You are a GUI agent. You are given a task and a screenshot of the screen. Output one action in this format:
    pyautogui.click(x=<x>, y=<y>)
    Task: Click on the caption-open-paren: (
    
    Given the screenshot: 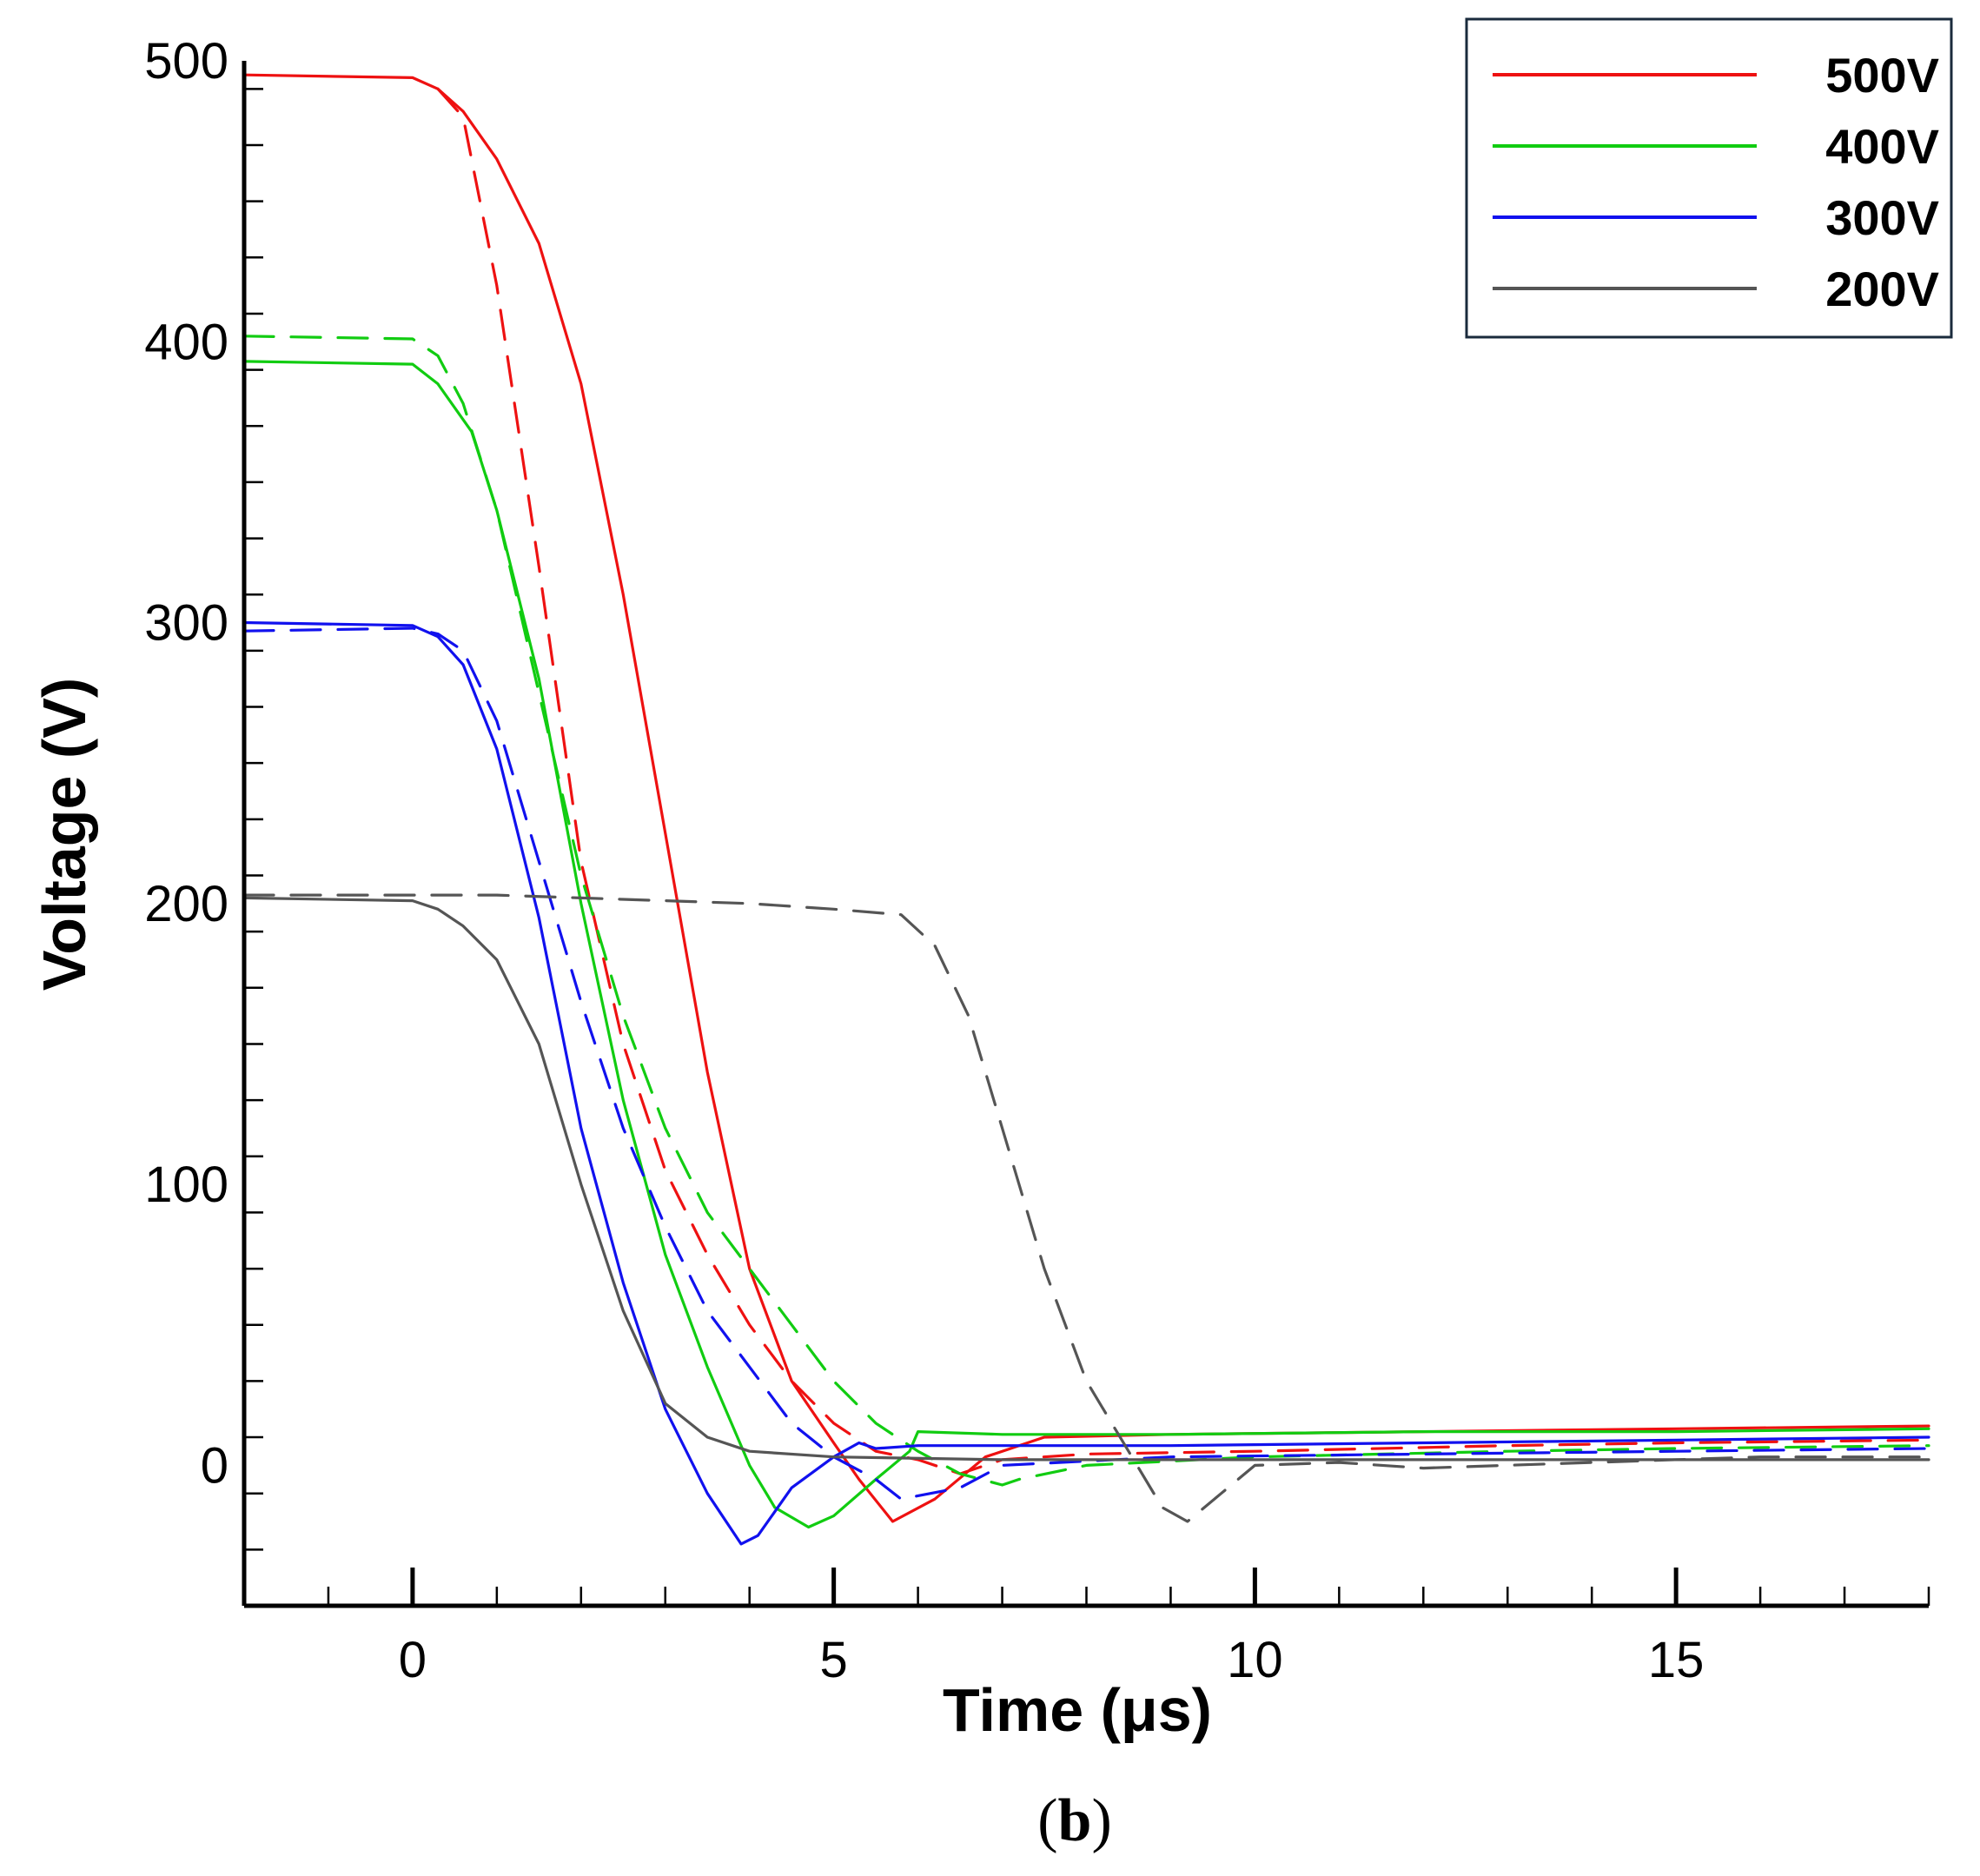 What is the action you would take?
    pyautogui.click(x=1047, y=1821)
    